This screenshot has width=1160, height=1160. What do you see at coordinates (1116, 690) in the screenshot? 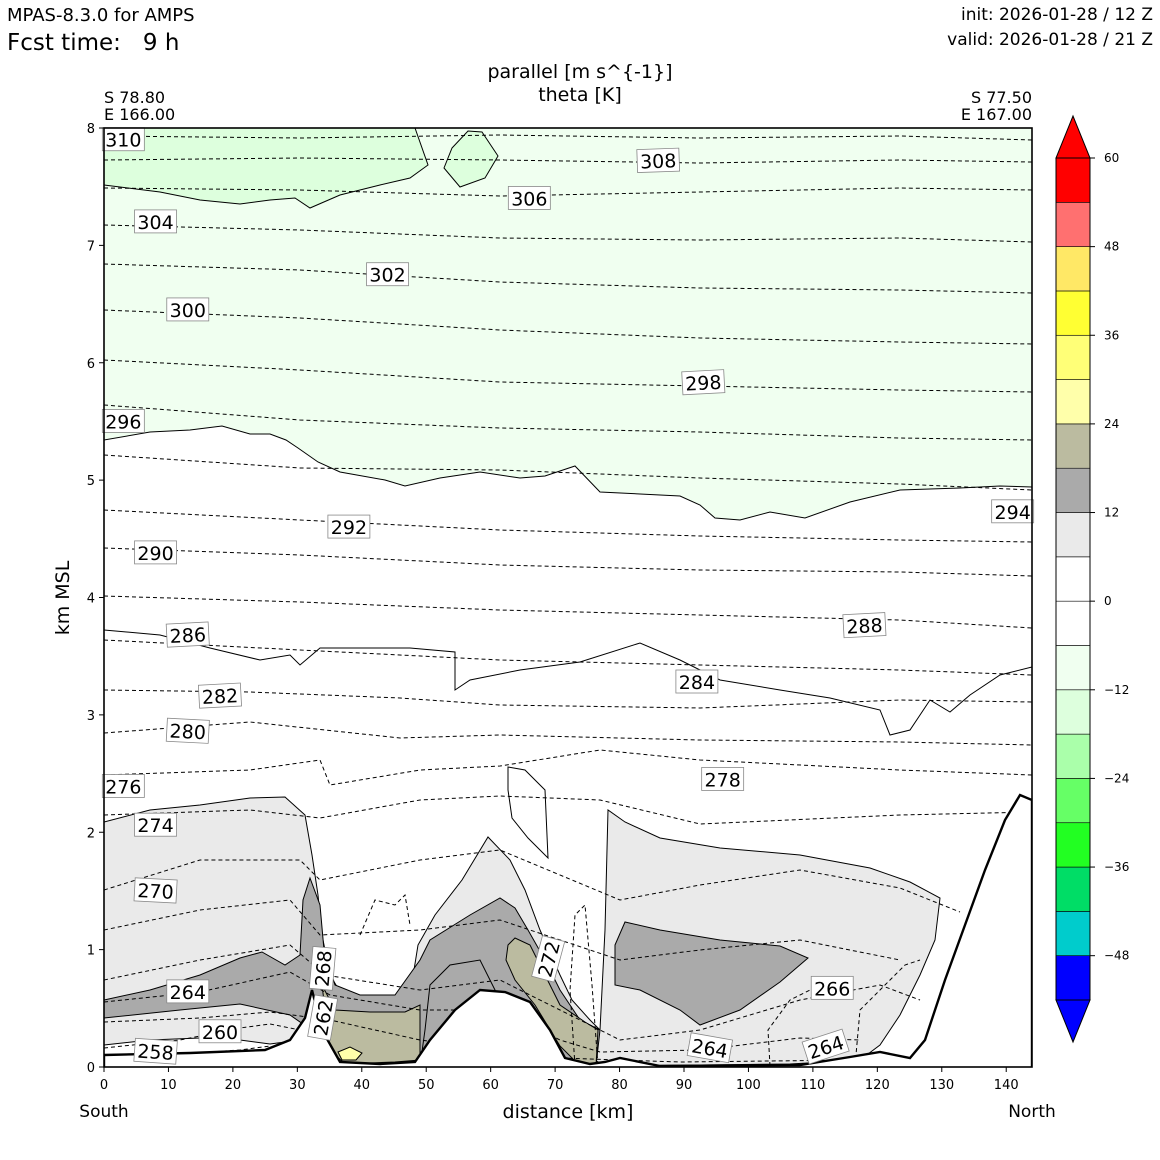
I see `colorbar-tick-label: −12` at bounding box center [1116, 690].